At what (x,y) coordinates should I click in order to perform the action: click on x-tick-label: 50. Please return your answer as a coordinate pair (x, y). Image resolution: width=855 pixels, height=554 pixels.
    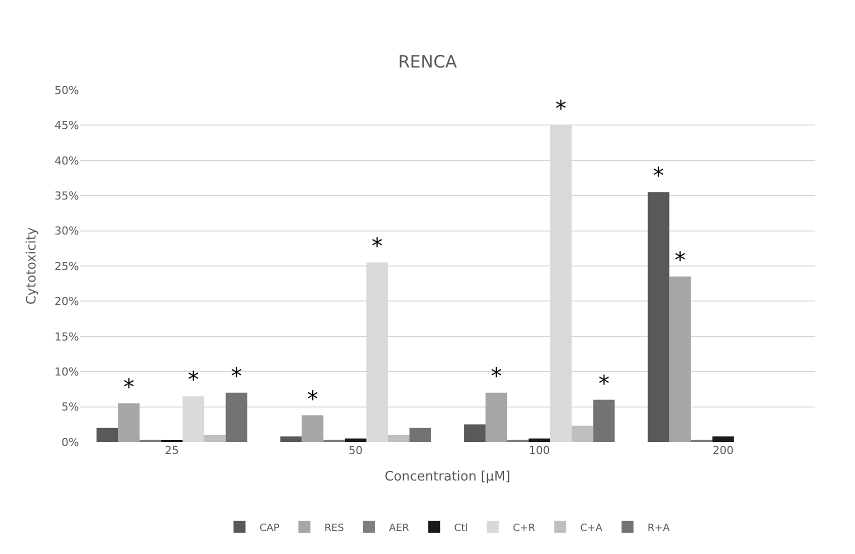
    Looking at the image, I should click on (355, 450).